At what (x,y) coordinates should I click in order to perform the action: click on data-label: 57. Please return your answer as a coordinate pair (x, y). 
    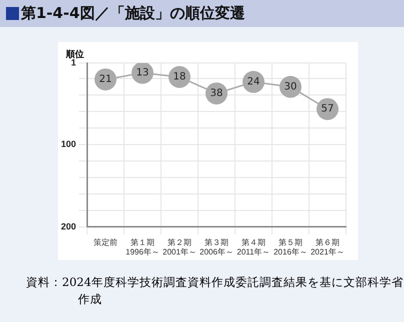
    Looking at the image, I should click on (327, 109).